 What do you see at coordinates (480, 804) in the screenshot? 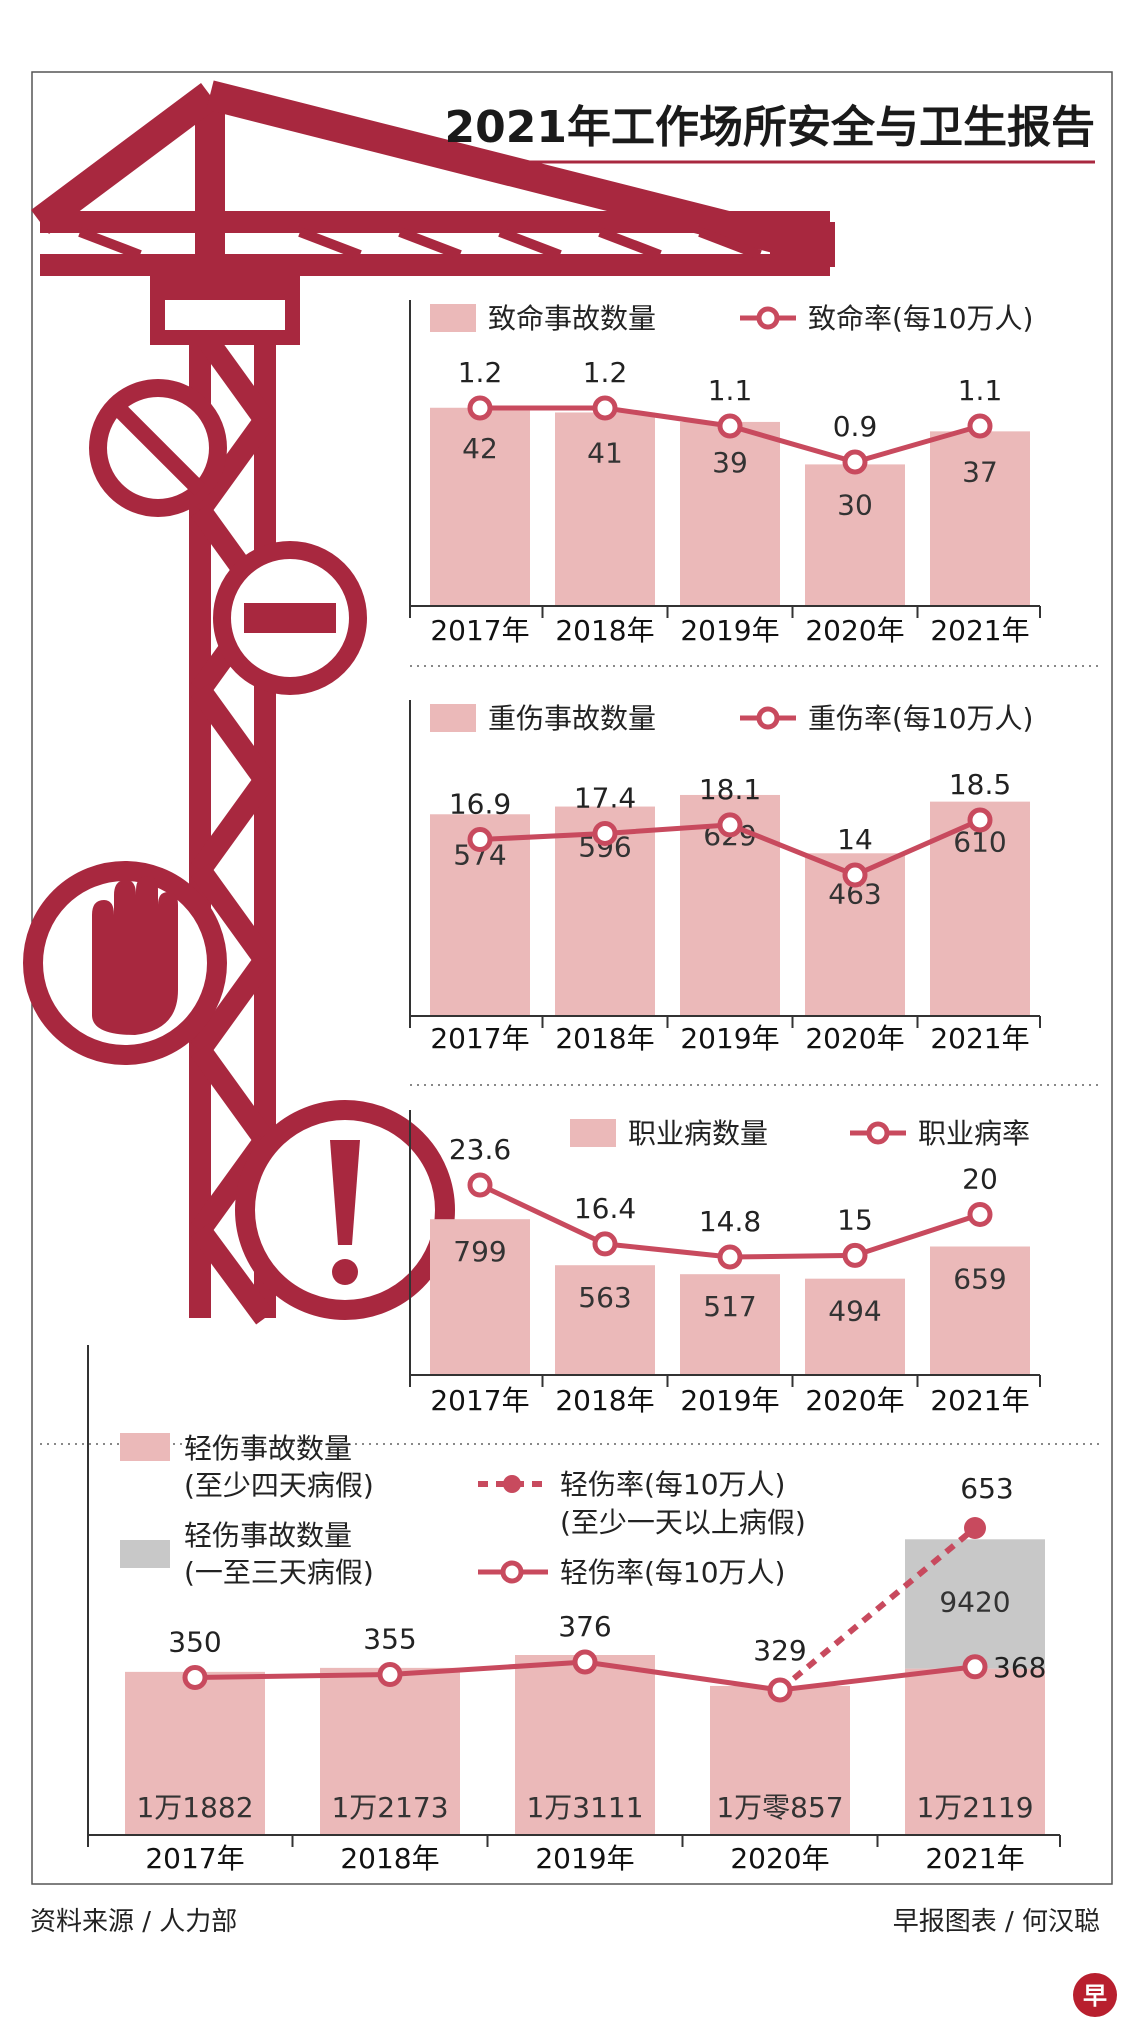
I see `rate-value-label-major-0: 16.9` at bounding box center [480, 804].